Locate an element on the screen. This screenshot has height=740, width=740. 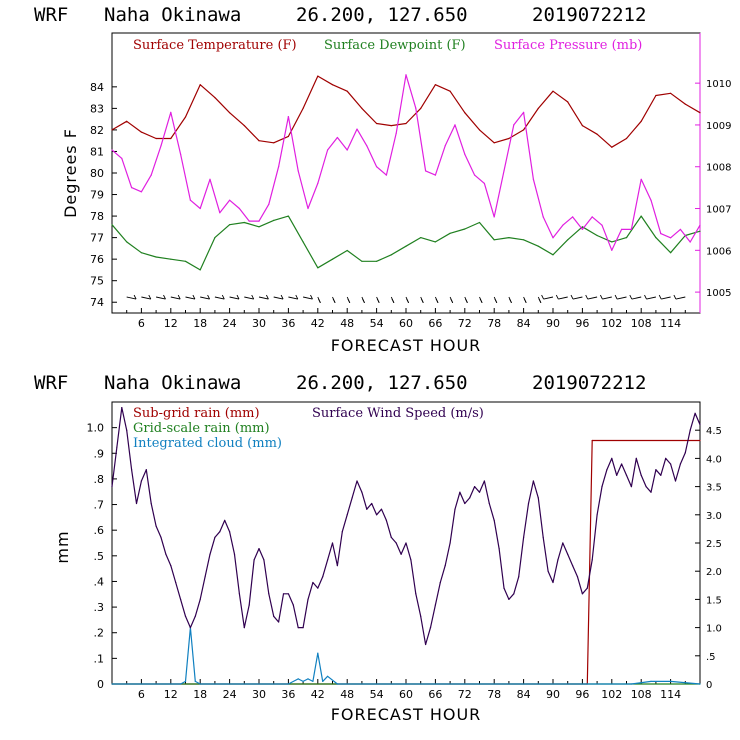
chart1-x-axis-label: FORECAST HOUR is located at coordinates (406, 345).